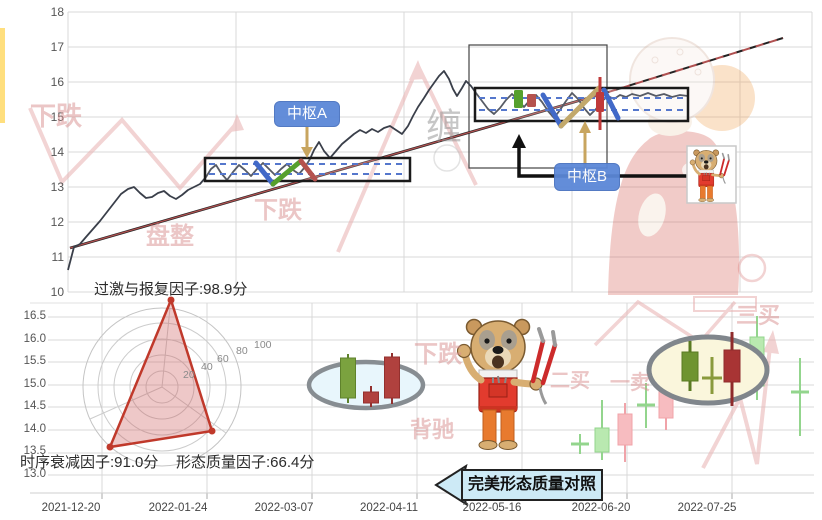  Describe the element at coordinates (602, 161) in the screenshot. I see `pivot-b-callout-arrow` at that location.